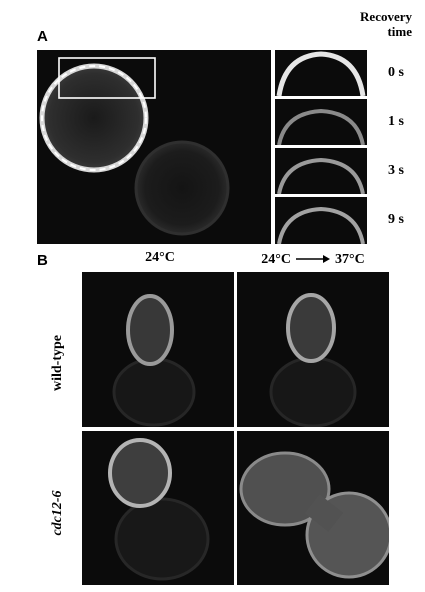  What do you see at coordinates (396, 219) in the screenshot?
I see `time-label-9s: 9 s` at bounding box center [396, 219].